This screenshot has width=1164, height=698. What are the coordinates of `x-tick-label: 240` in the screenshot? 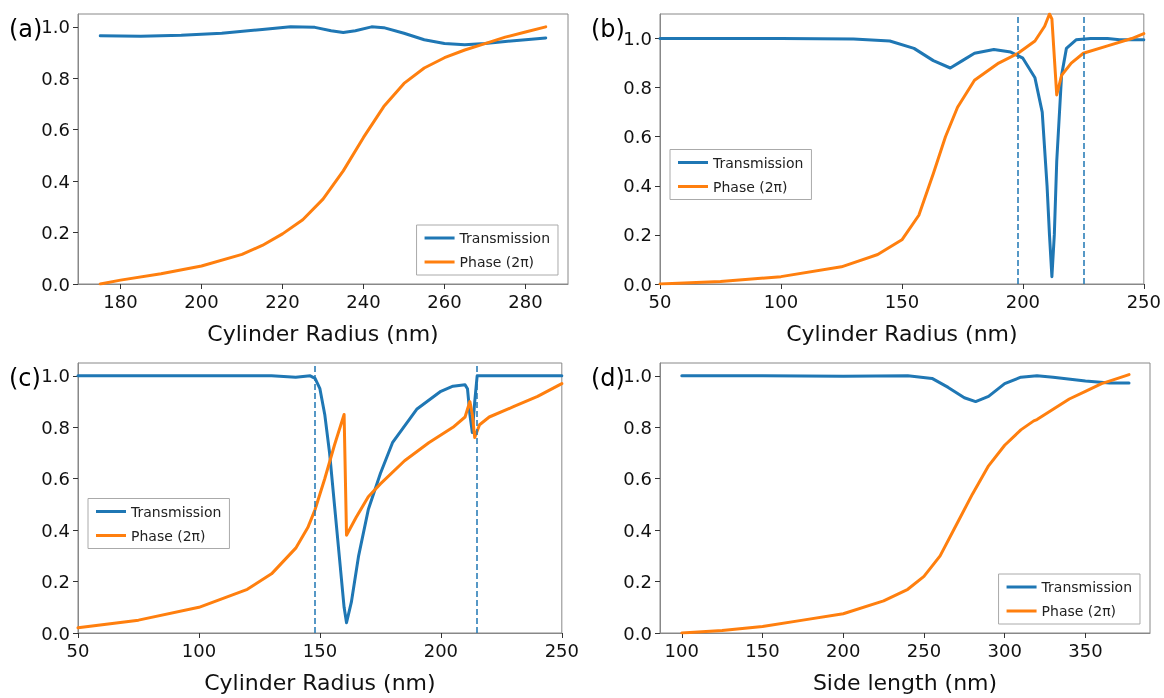 It's located at (363, 301).